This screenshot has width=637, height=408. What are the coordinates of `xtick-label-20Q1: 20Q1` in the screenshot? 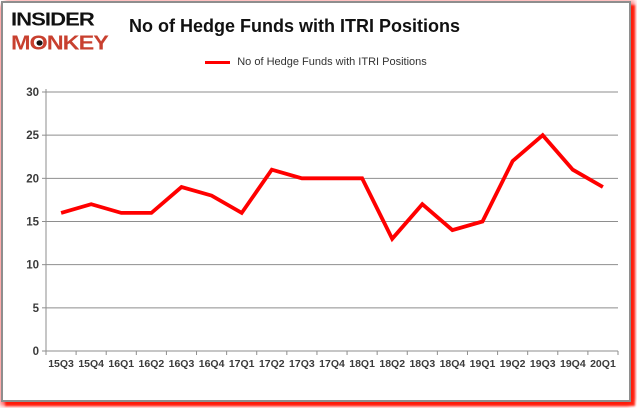 It's located at (603, 364).